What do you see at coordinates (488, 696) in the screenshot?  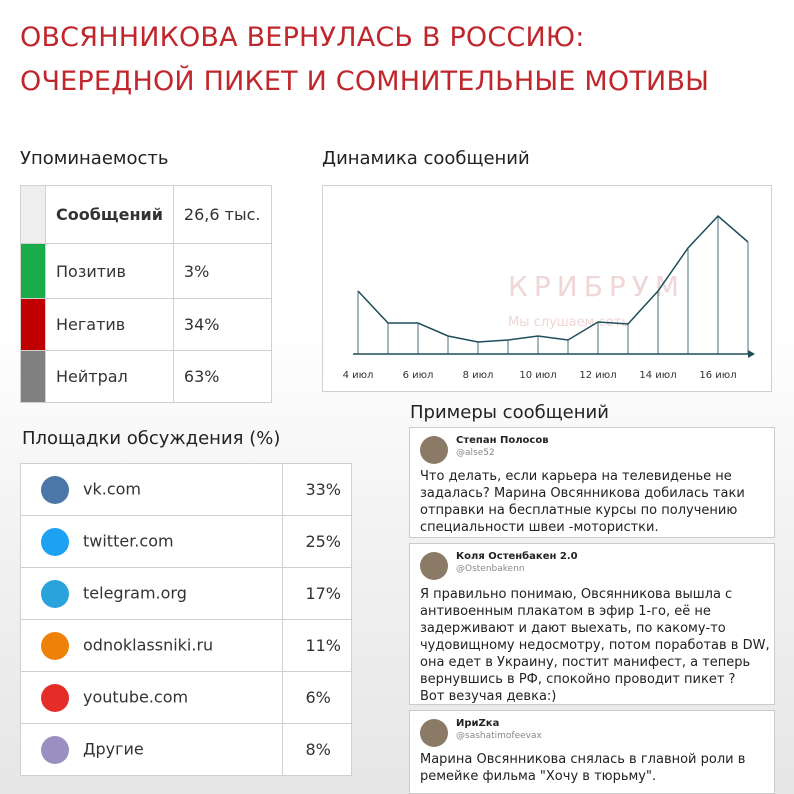 I see `text-line: Вот везучая девка:)` at bounding box center [488, 696].